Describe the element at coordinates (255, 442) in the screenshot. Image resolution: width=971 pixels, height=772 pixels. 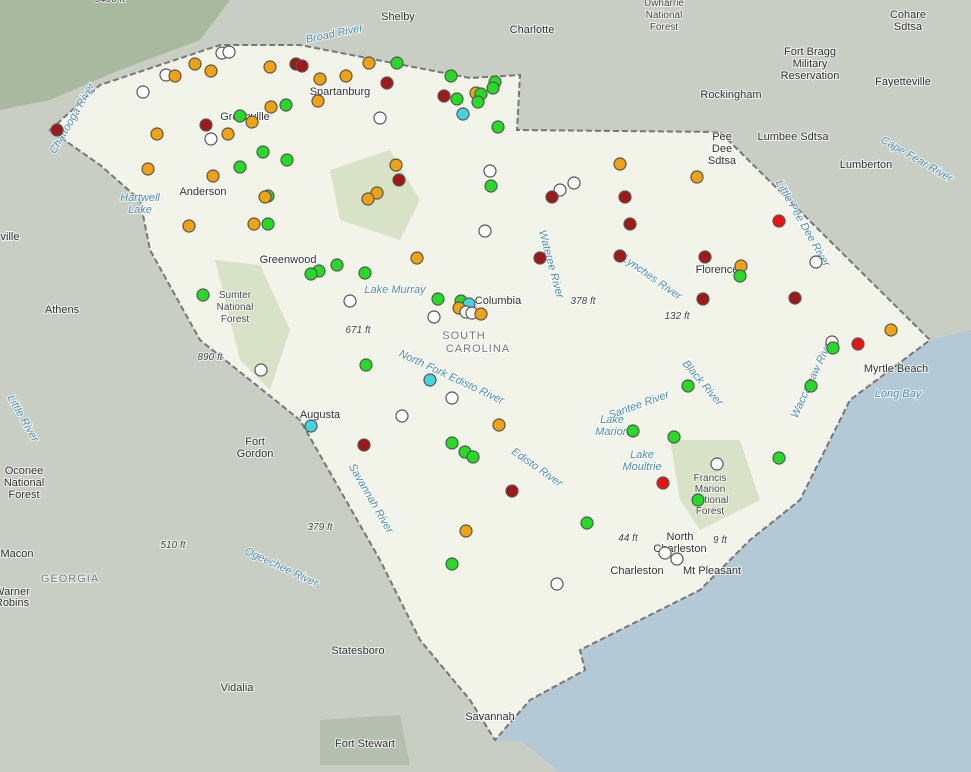
I see `place-label: Fort` at that location.